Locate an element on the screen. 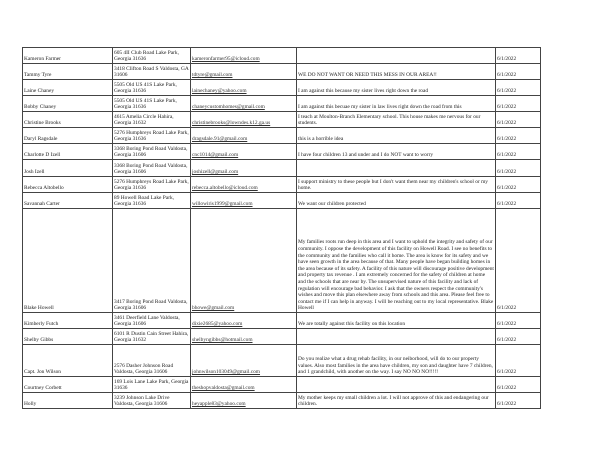 The width and height of the screenshot is (600, 463). name-cell: Josh Izell is located at coordinates (67, 168).